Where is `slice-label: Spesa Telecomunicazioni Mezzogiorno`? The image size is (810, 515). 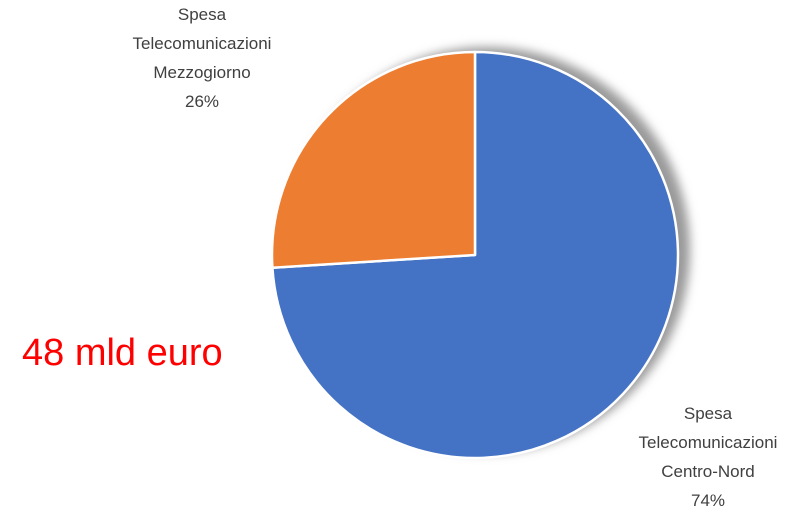
slice-label: Spesa Telecomunicazioni Mezzogiorno is located at coordinates (202, 43).